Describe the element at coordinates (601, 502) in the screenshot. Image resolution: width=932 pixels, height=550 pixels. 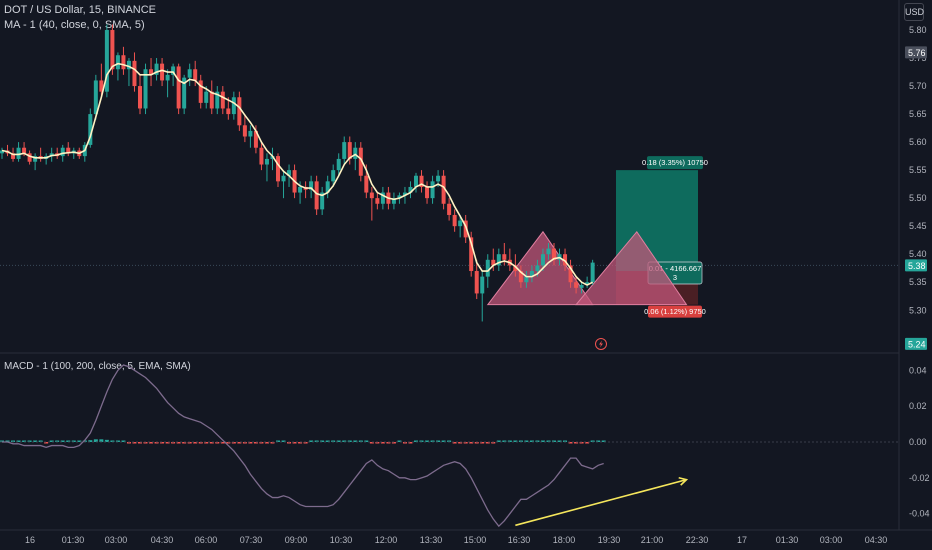
I see `divergence-arrow` at that location.